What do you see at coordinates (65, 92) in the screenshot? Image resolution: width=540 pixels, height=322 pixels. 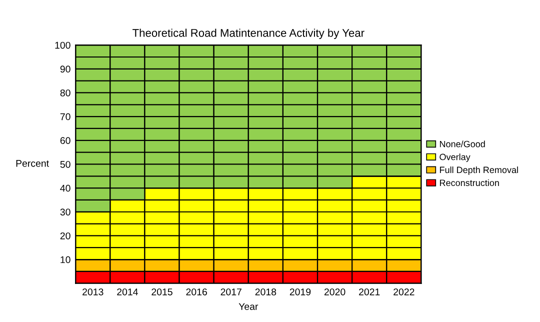 I see `y-tick-label: 80` at bounding box center [65, 92].